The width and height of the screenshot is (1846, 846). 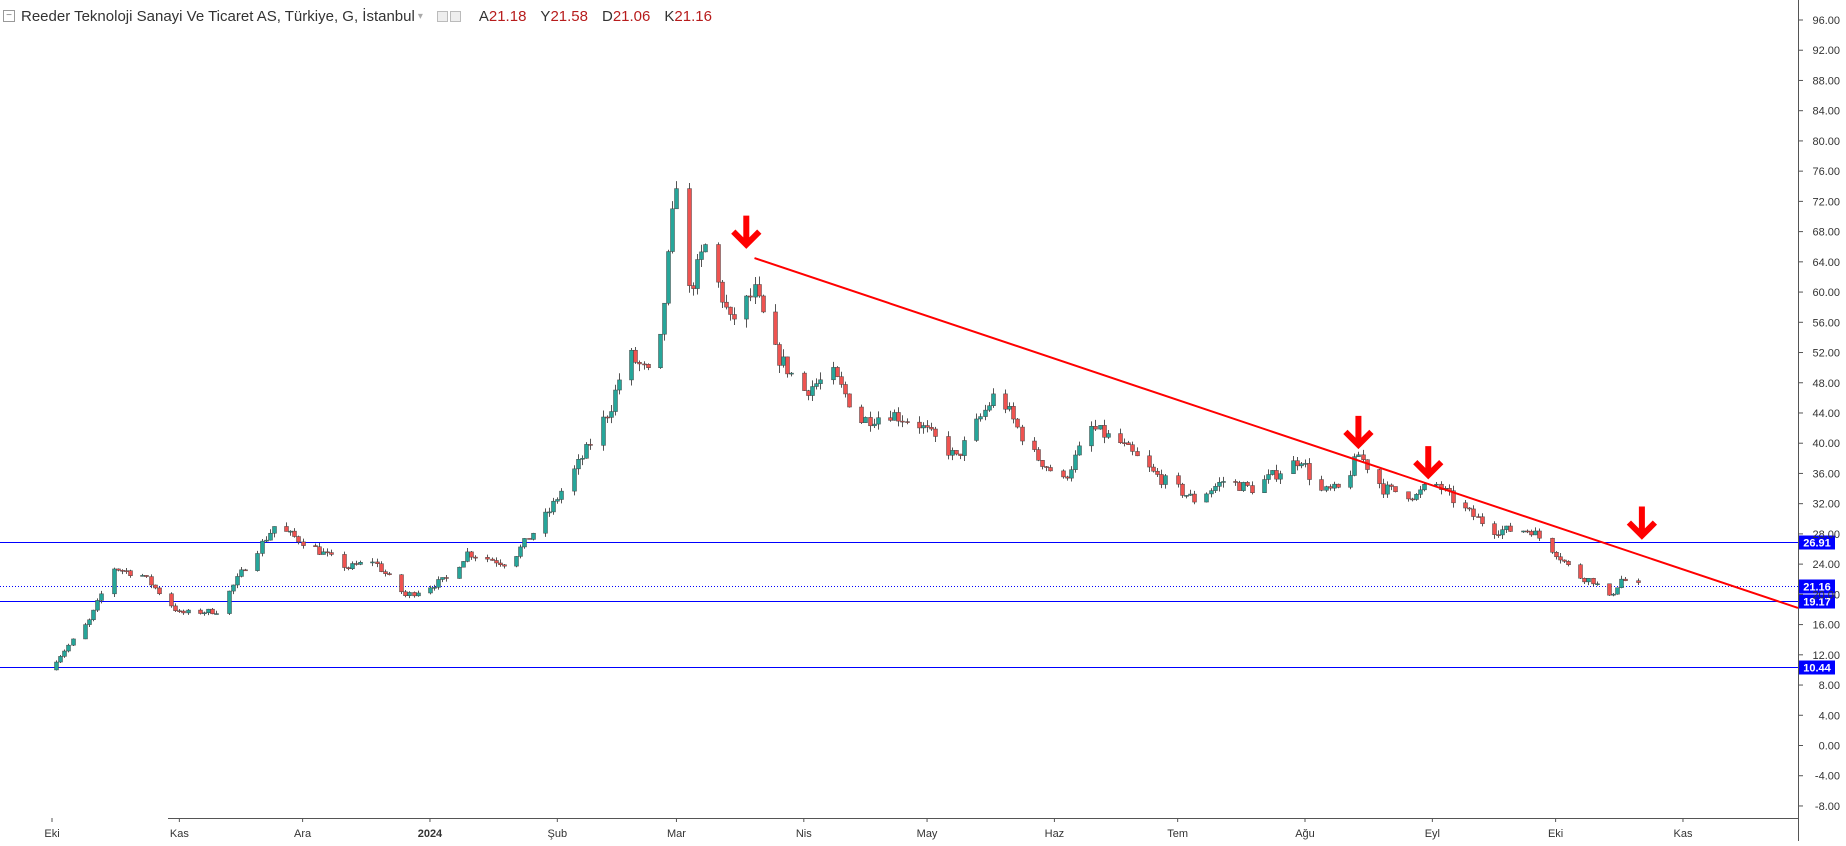 What do you see at coordinates (430, 834) in the screenshot?
I see `x-tick-label: 2024` at bounding box center [430, 834].